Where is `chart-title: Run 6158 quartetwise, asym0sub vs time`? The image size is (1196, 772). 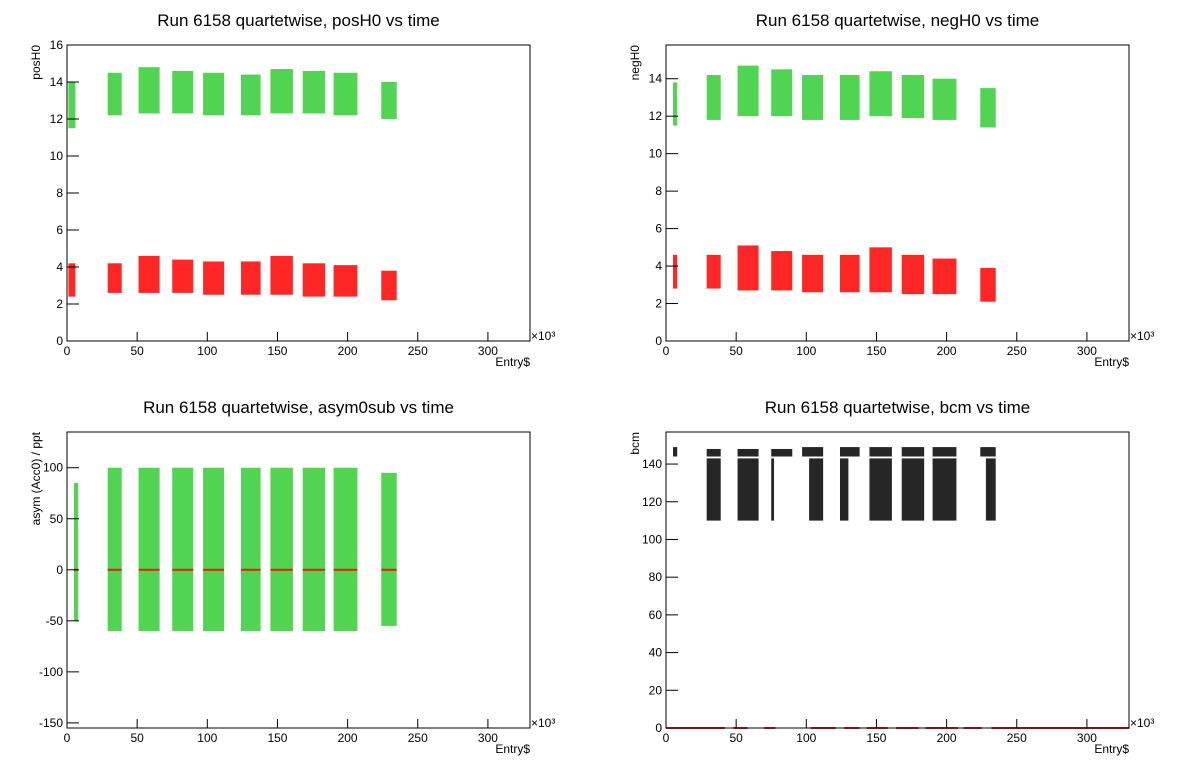 chart-title: Run 6158 quartetwise, asym0sub vs time is located at coordinates (298, 407).